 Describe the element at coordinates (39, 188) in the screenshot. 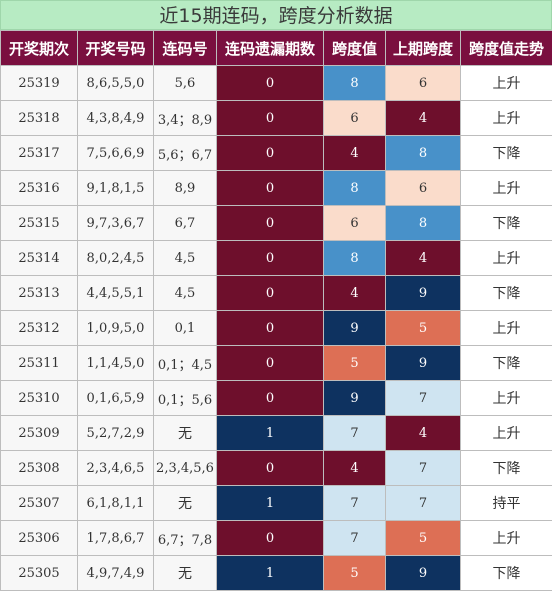

I see `cell-issue: 25316` at that location.